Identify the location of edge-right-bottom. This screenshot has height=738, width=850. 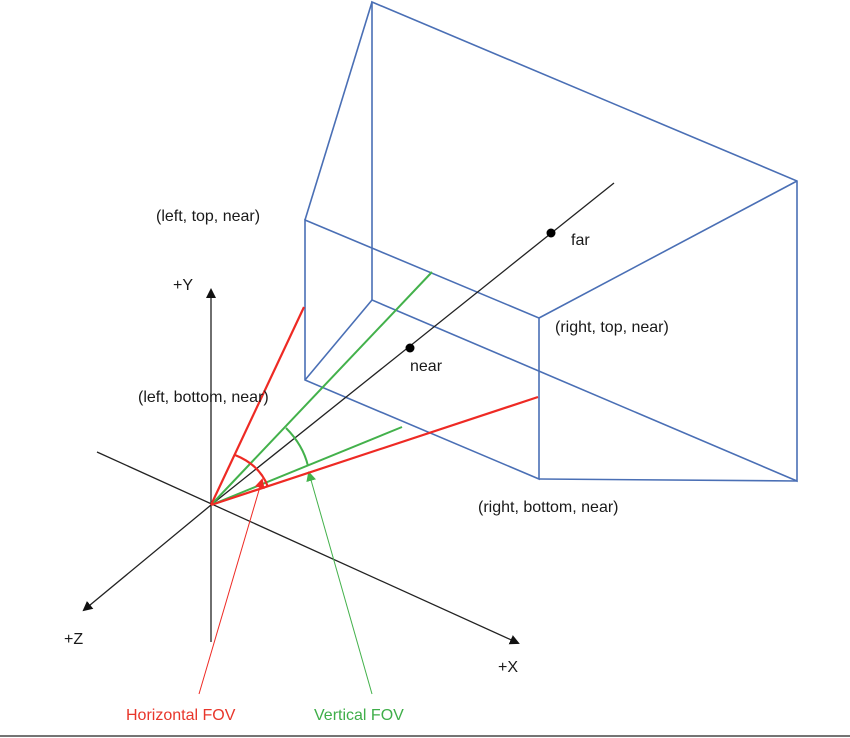
(668, 480).